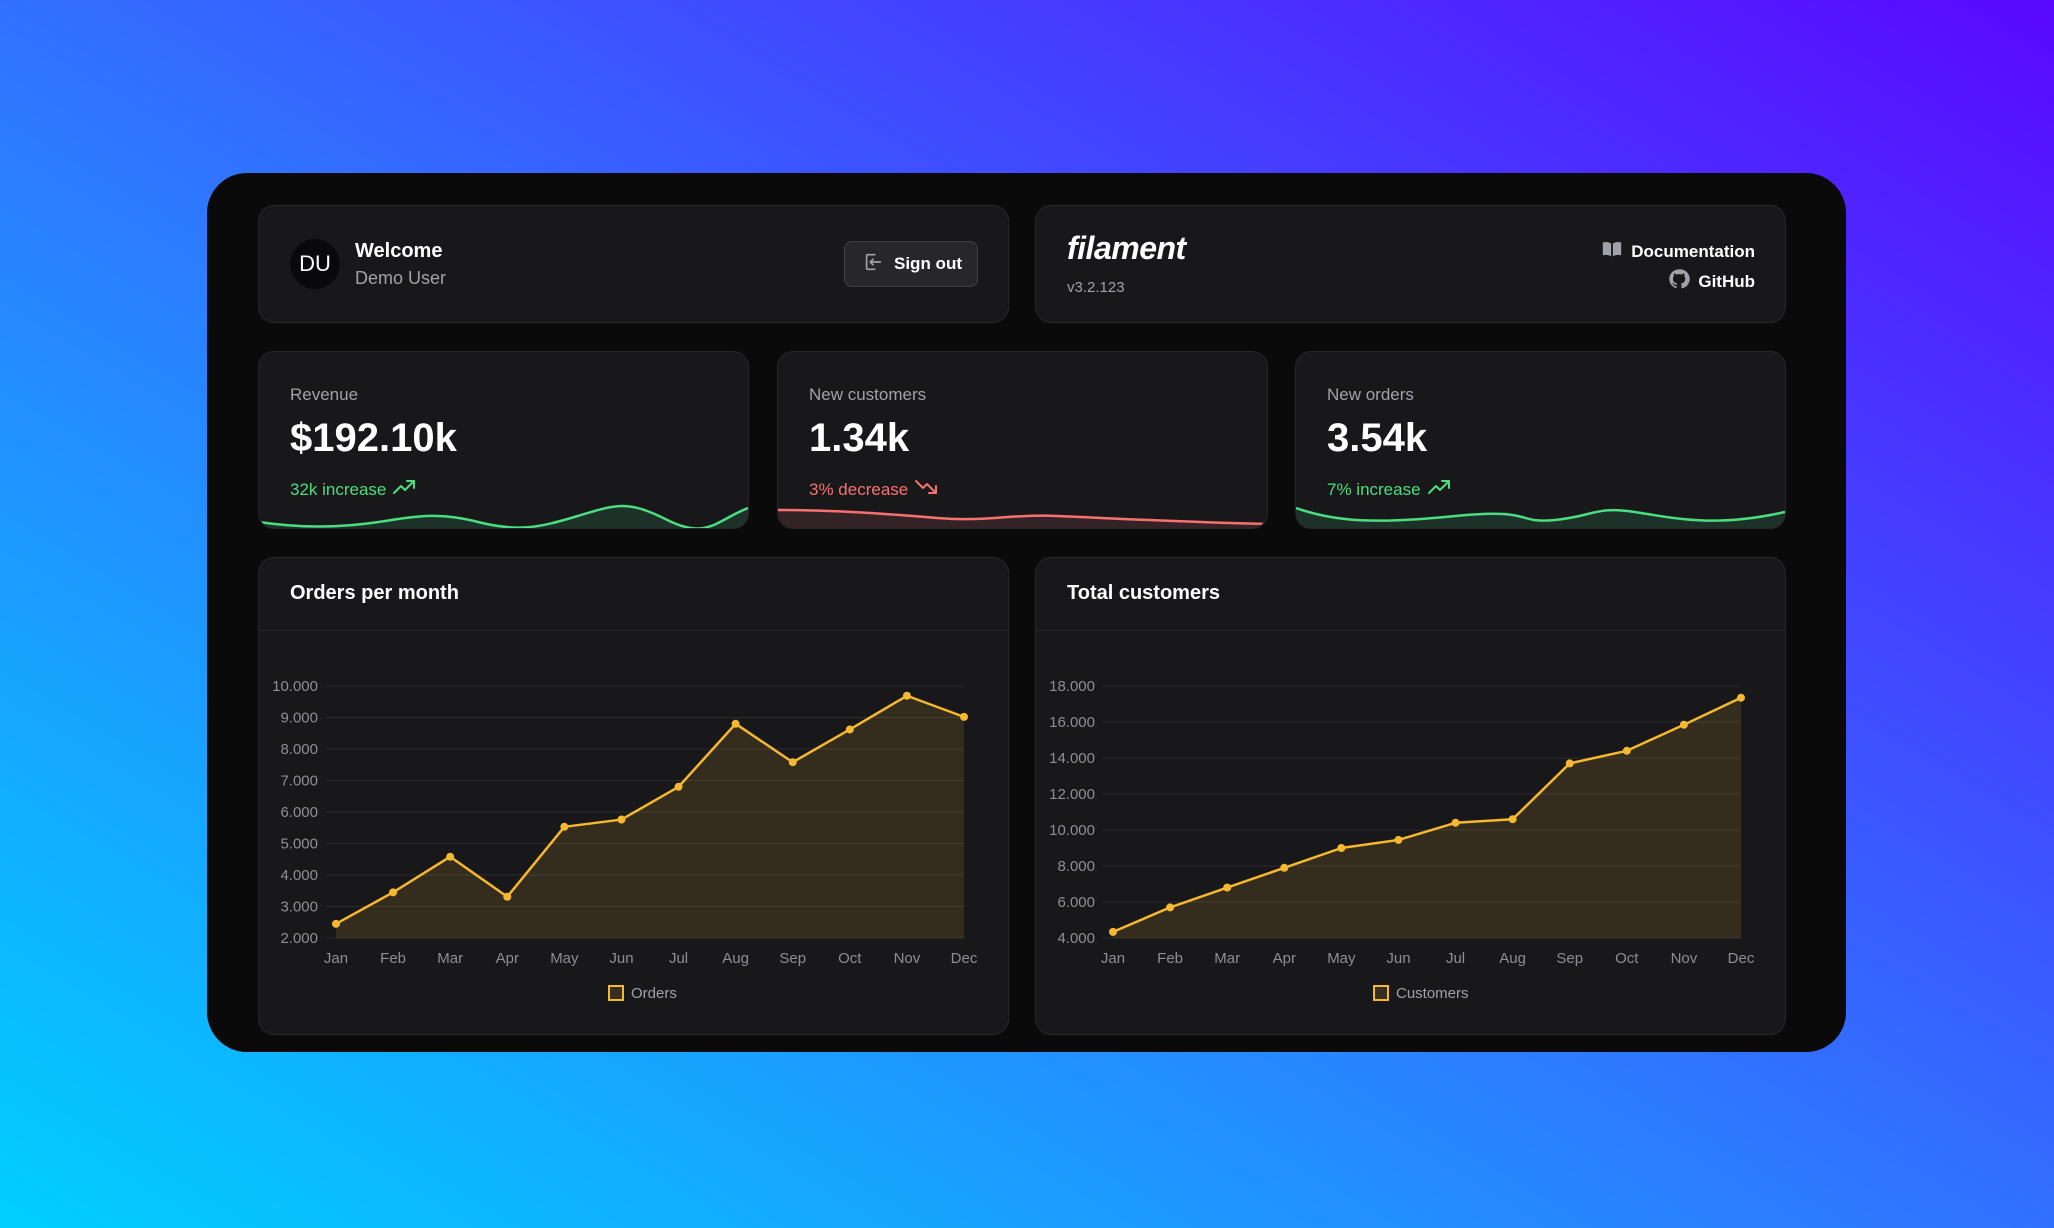 This screenshot has height=1228, width=2054. I want to click on x-tick-label: Mar, so click(450, 958).